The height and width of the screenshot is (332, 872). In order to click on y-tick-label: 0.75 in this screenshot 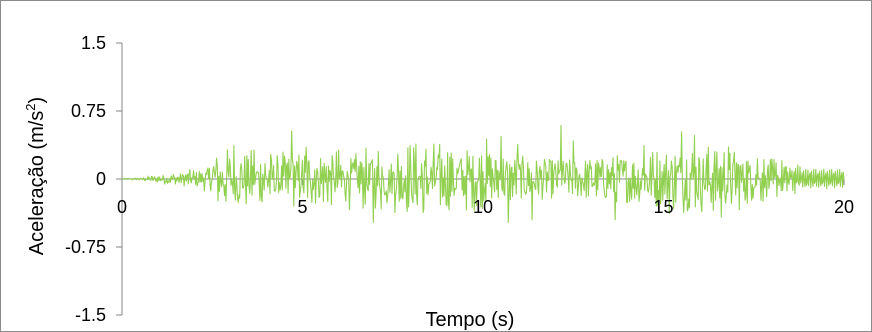, I will do `click(88, 111)`.